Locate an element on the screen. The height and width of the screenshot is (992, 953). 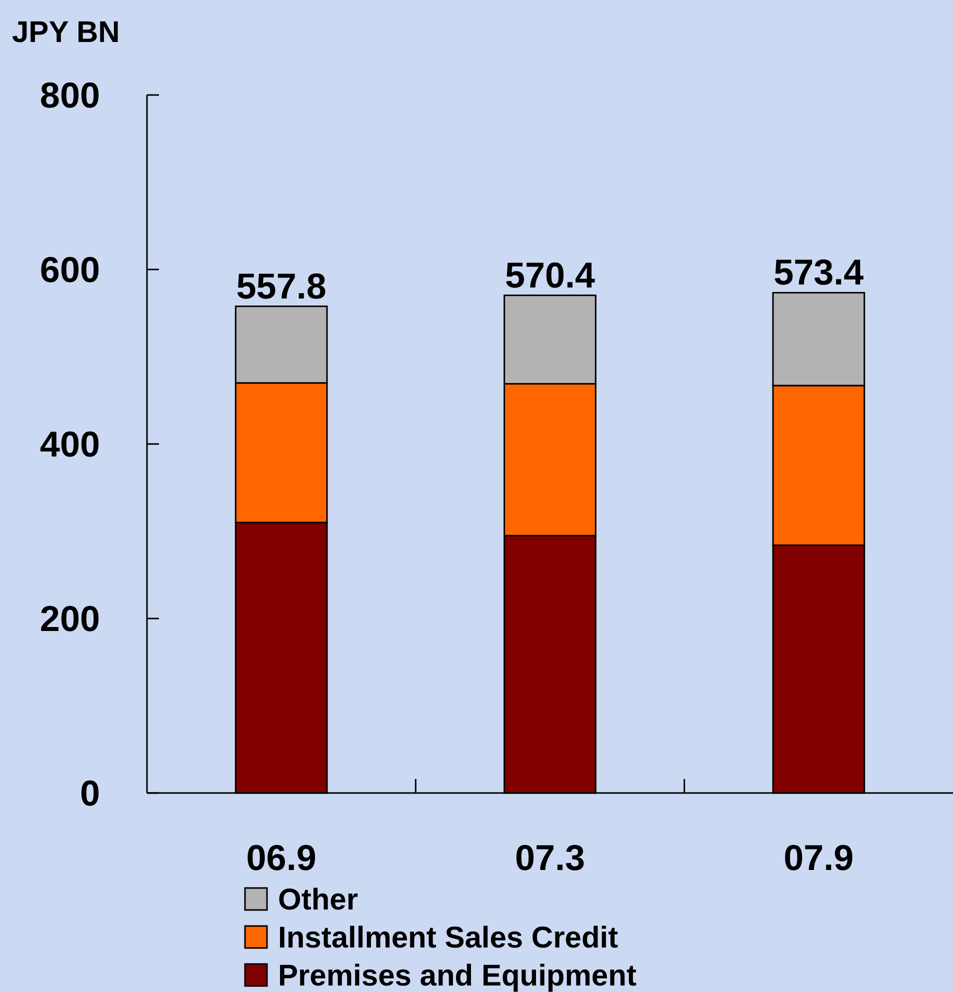
x-tick-label: 07.9 is located at coordinates (819, 857).